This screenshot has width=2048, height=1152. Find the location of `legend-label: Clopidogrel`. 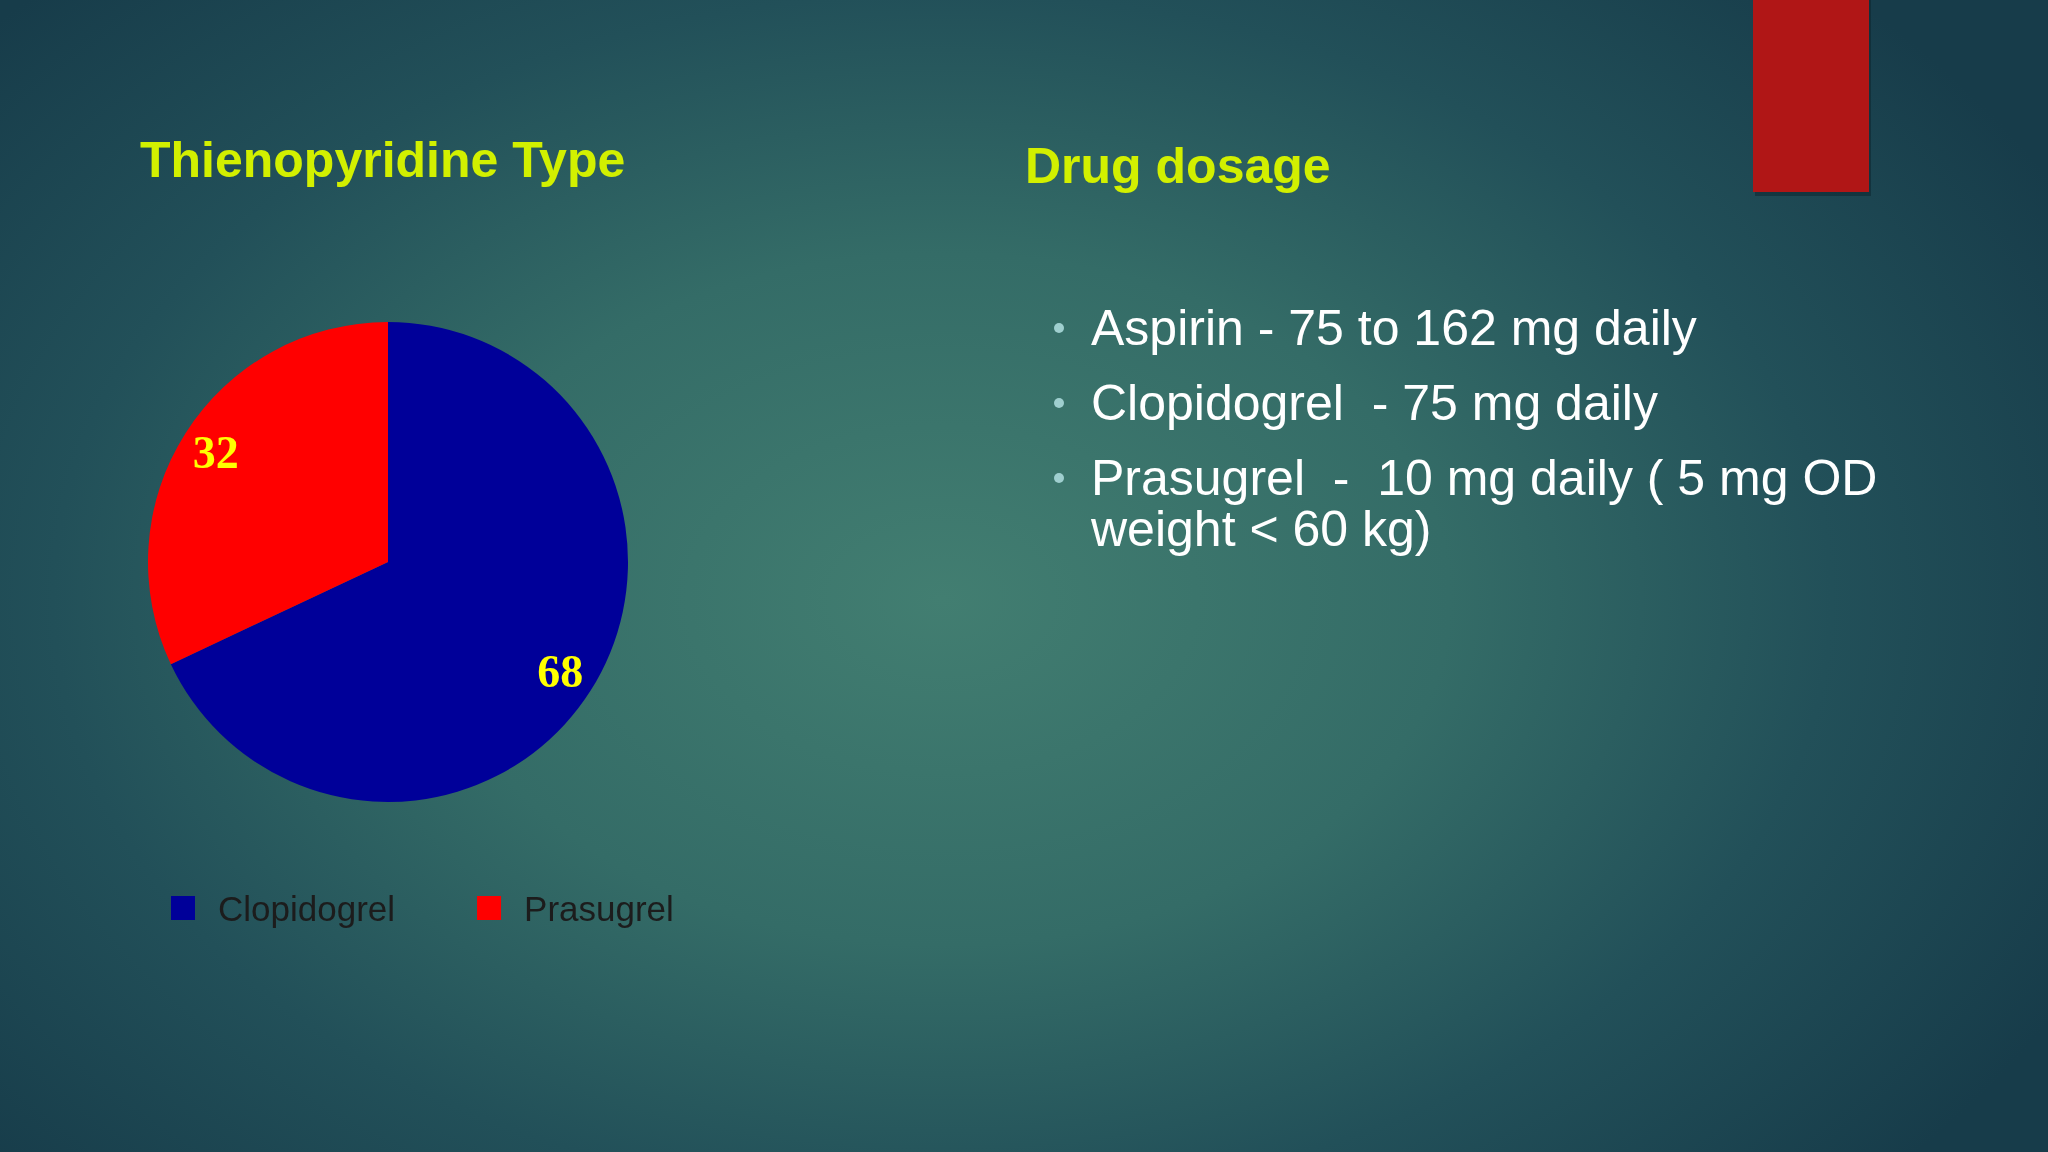

legend-label: Clopidogrel is located at coordinates (307, 908).